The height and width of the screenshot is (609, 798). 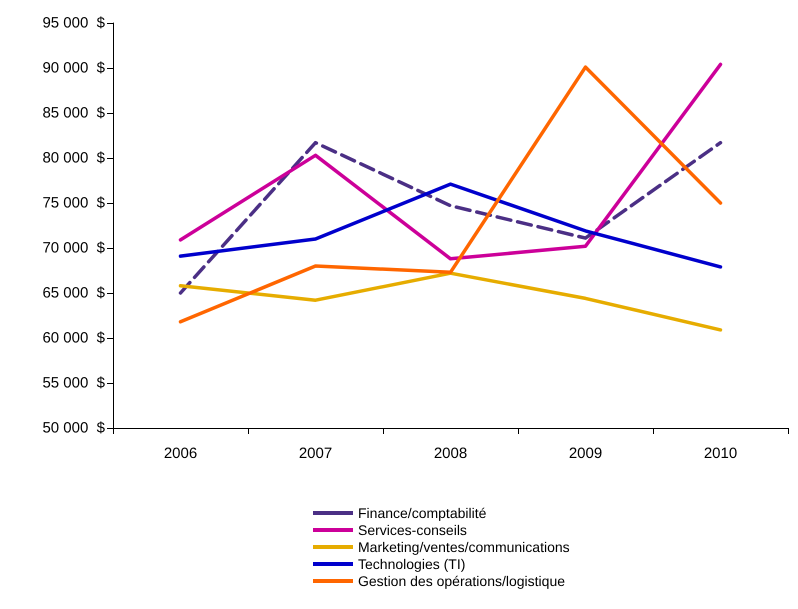 What do you see at coordinates (721, 453) in the screenshot?
I see `x-tick-label: 2010` at bounding box center [721, 453].